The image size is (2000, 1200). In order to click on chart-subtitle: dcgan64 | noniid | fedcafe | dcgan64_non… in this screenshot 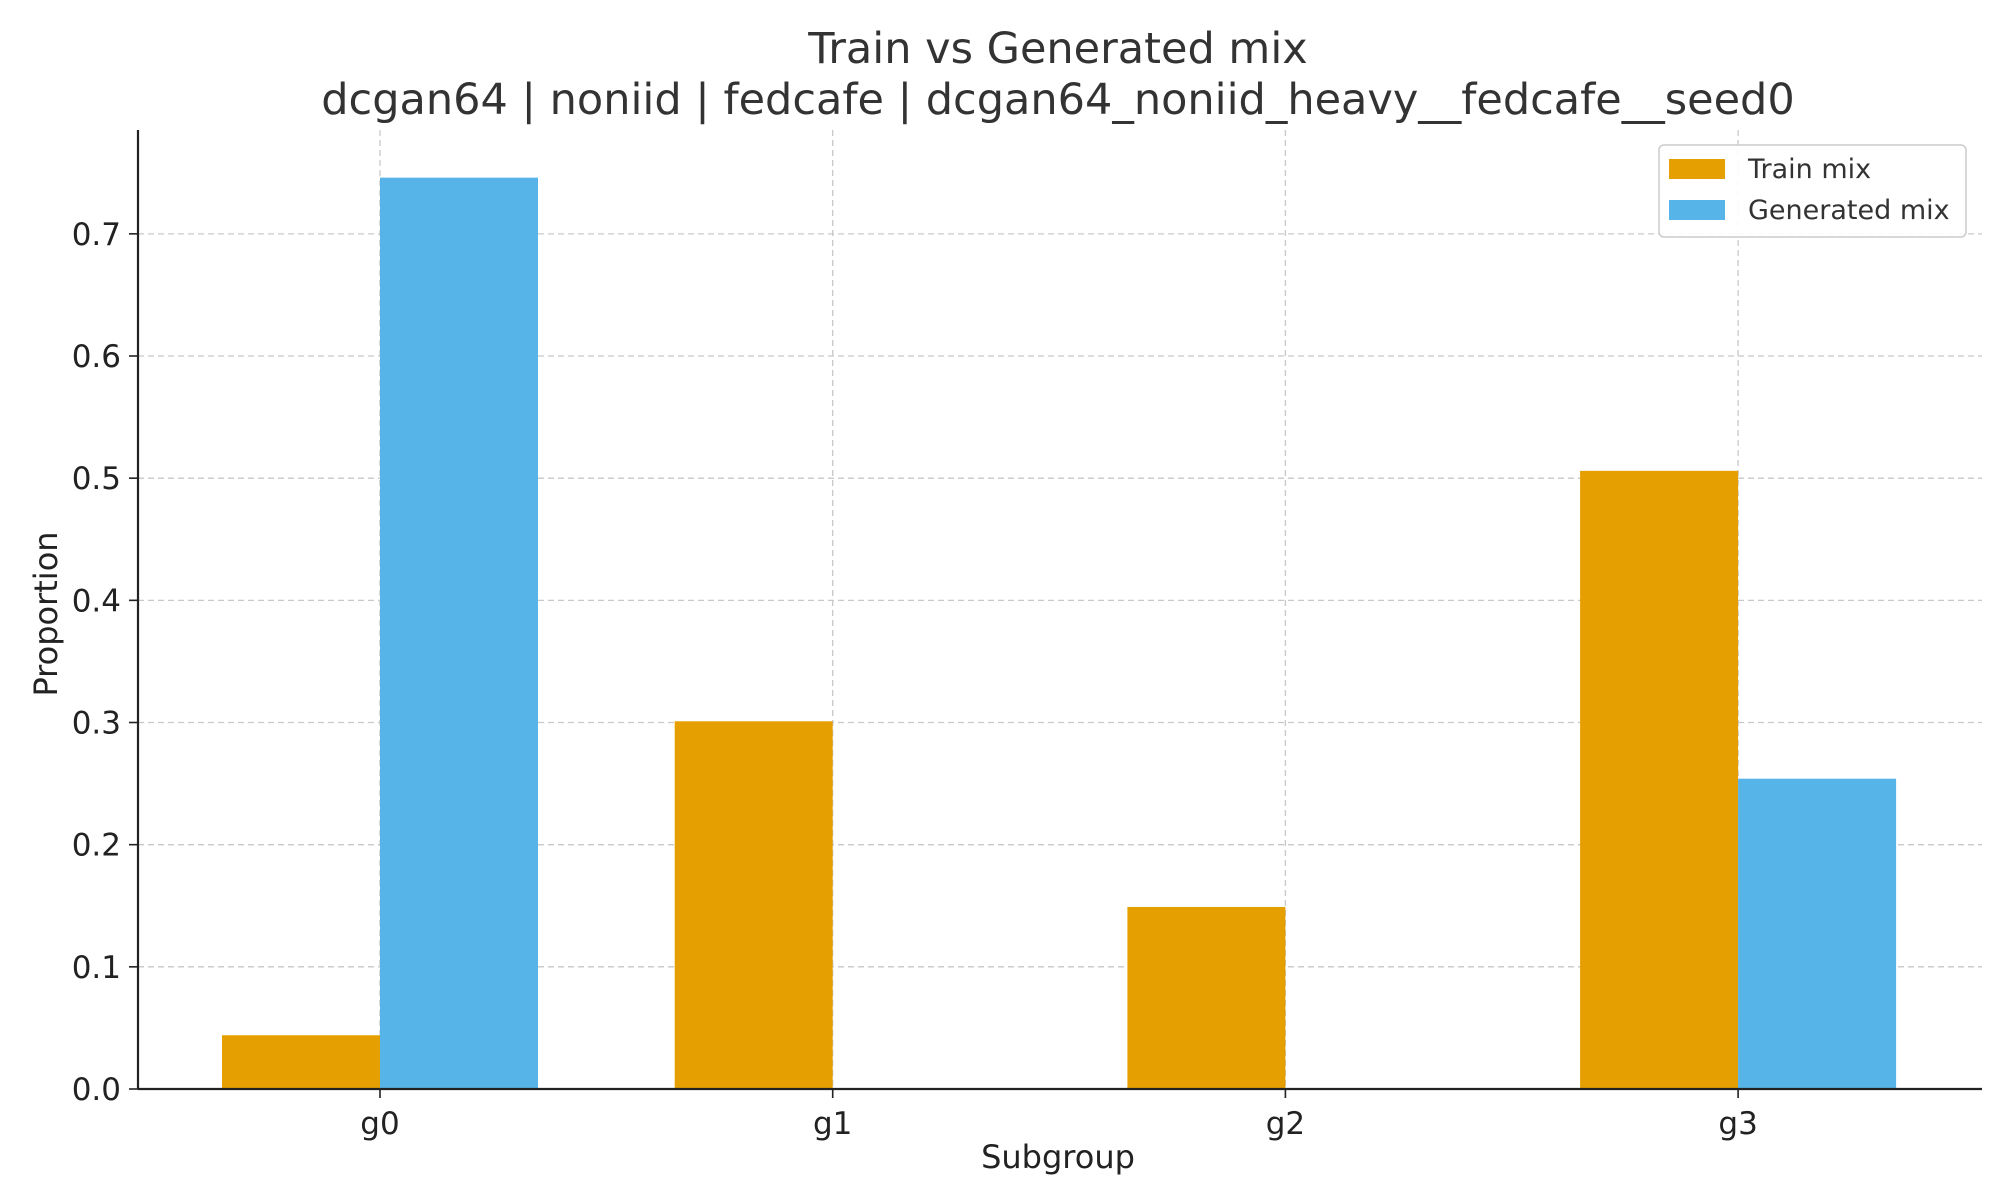, I will do `click(1057, 100)`.